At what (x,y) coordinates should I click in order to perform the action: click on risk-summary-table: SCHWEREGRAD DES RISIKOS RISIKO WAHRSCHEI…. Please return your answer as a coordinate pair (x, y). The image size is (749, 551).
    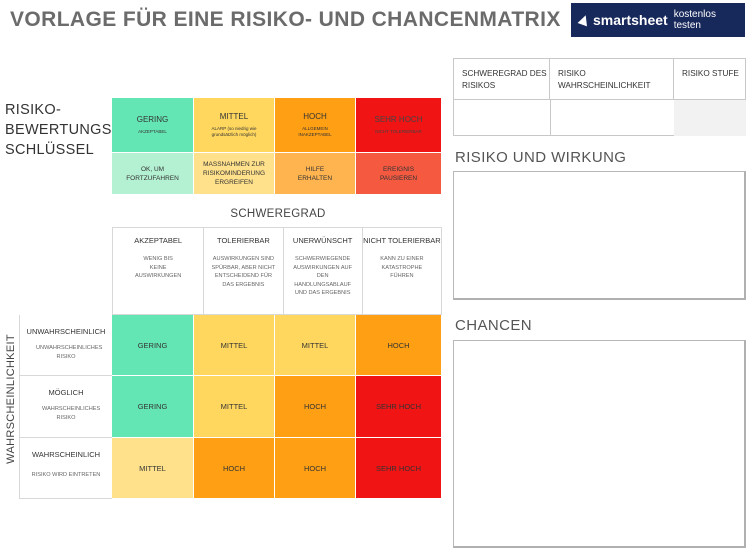
    Looking at the image, I should click on (599, 97).